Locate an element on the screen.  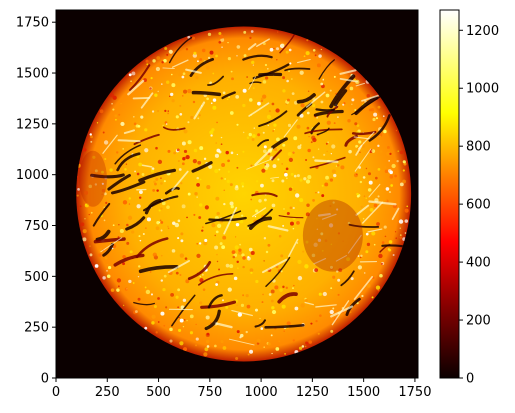
x-tick-label: 500 is located at coordinates (158, 392).